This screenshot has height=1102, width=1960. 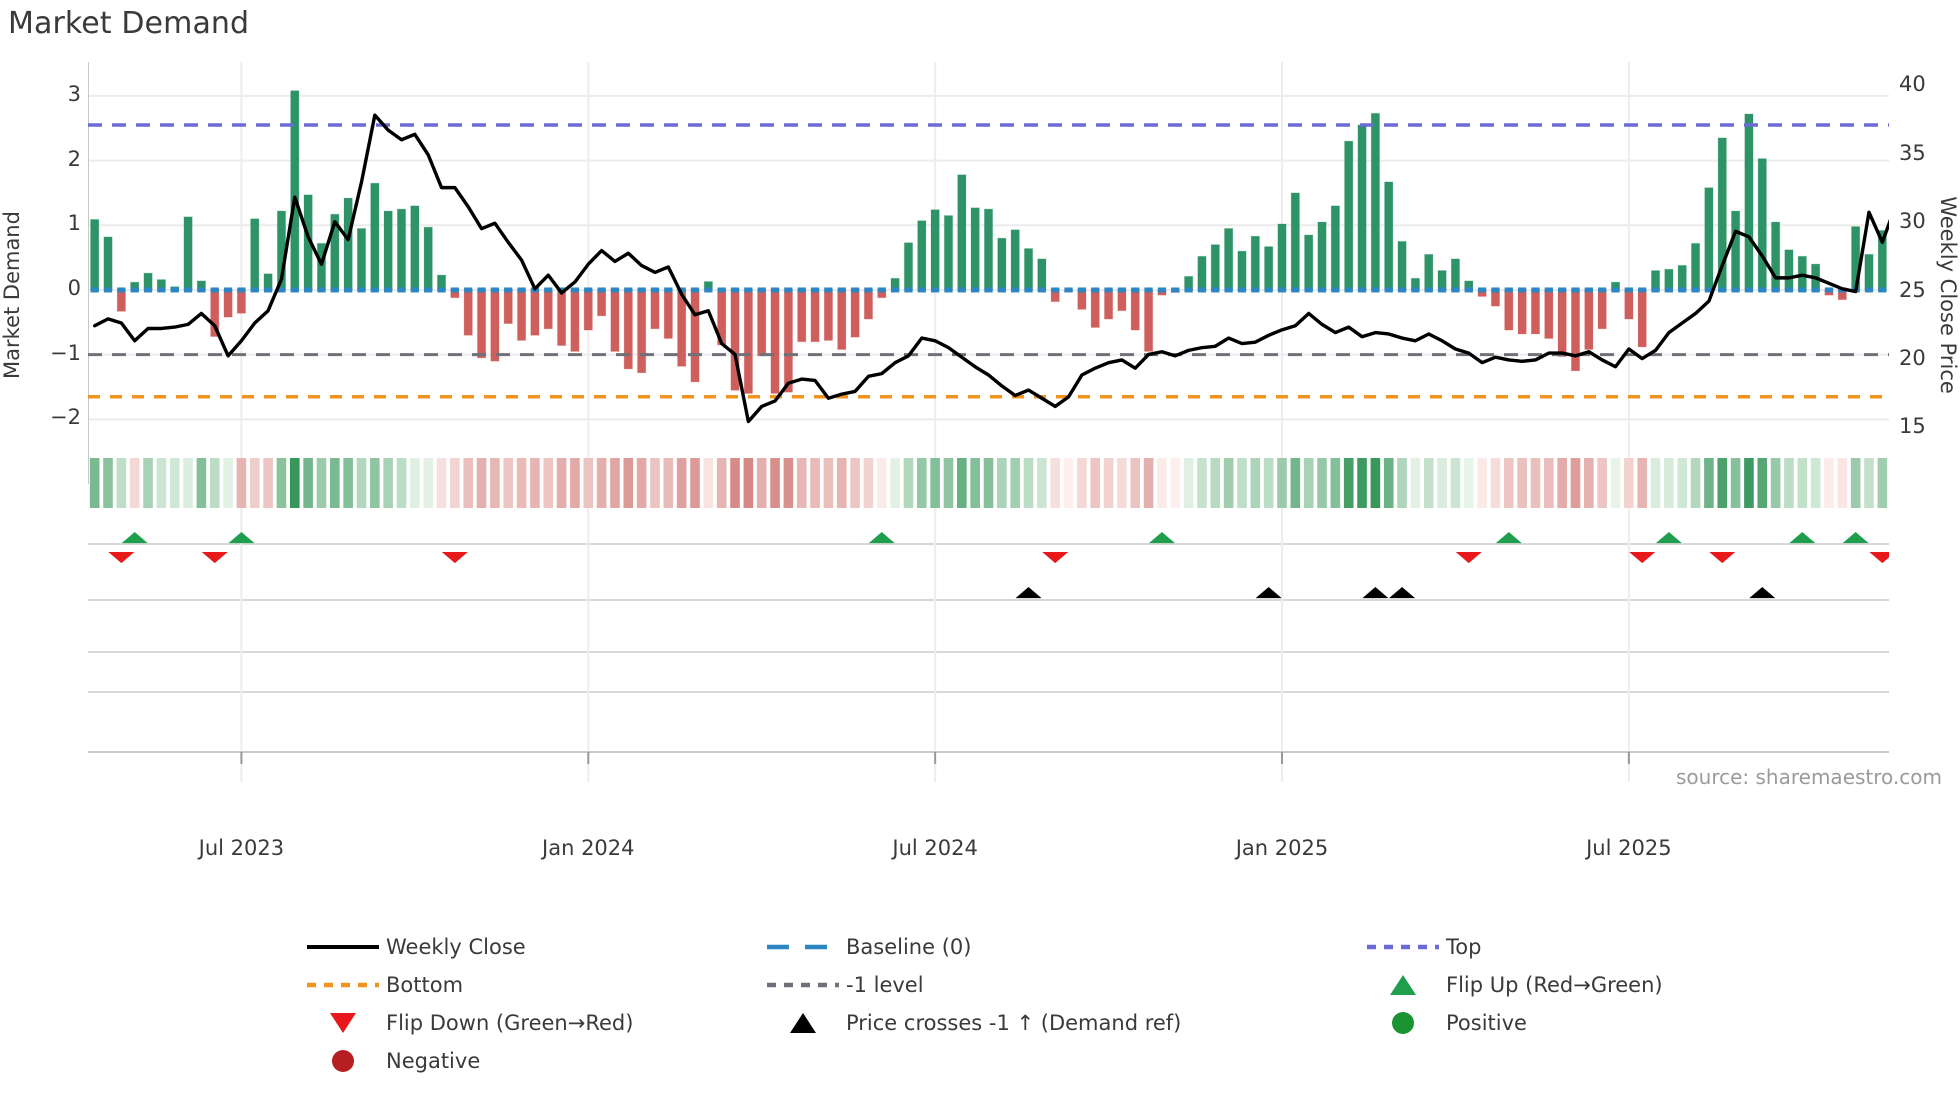 I want to click on legend-label: Weekly Close, so click(x=456, y=947).